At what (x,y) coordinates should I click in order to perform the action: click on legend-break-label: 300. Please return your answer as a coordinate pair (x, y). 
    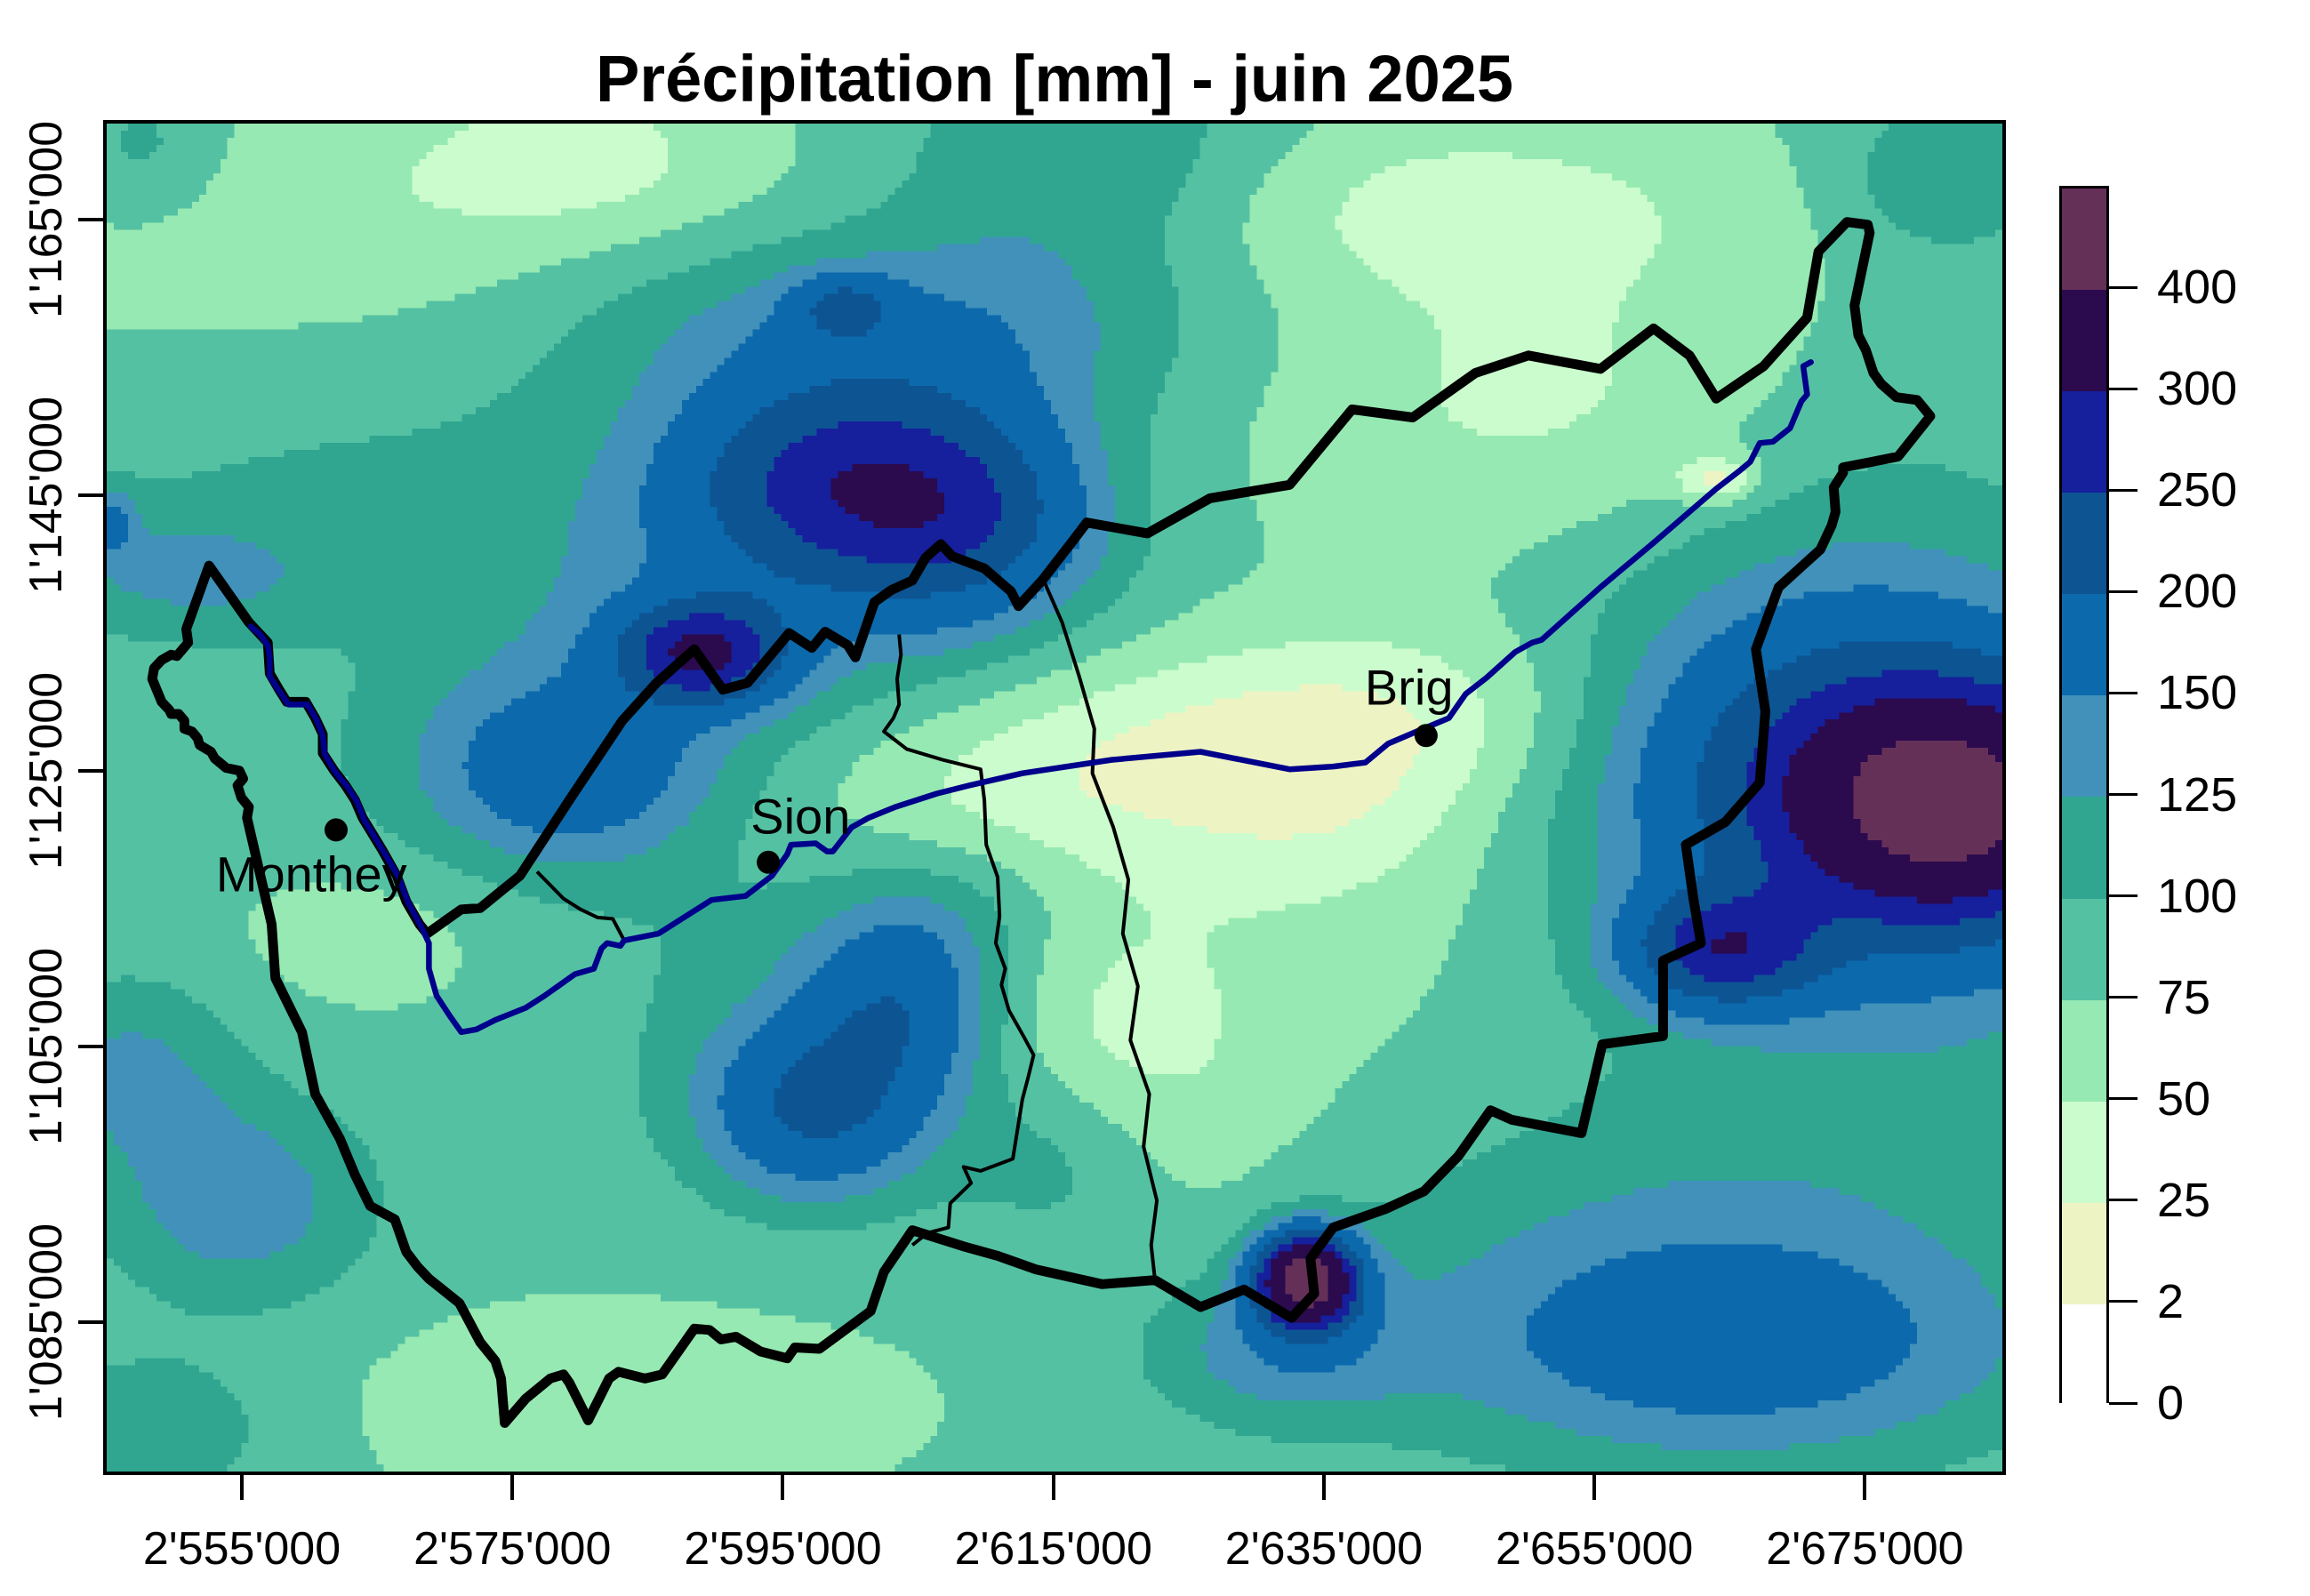
    Looking at the image, I should click on (2197, 389).